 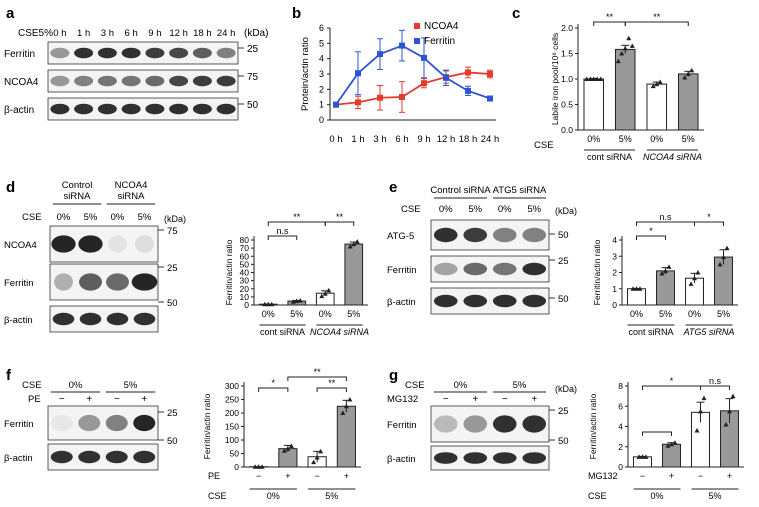 I want to click on chart-g-data-point, so click(x=704, y=398).